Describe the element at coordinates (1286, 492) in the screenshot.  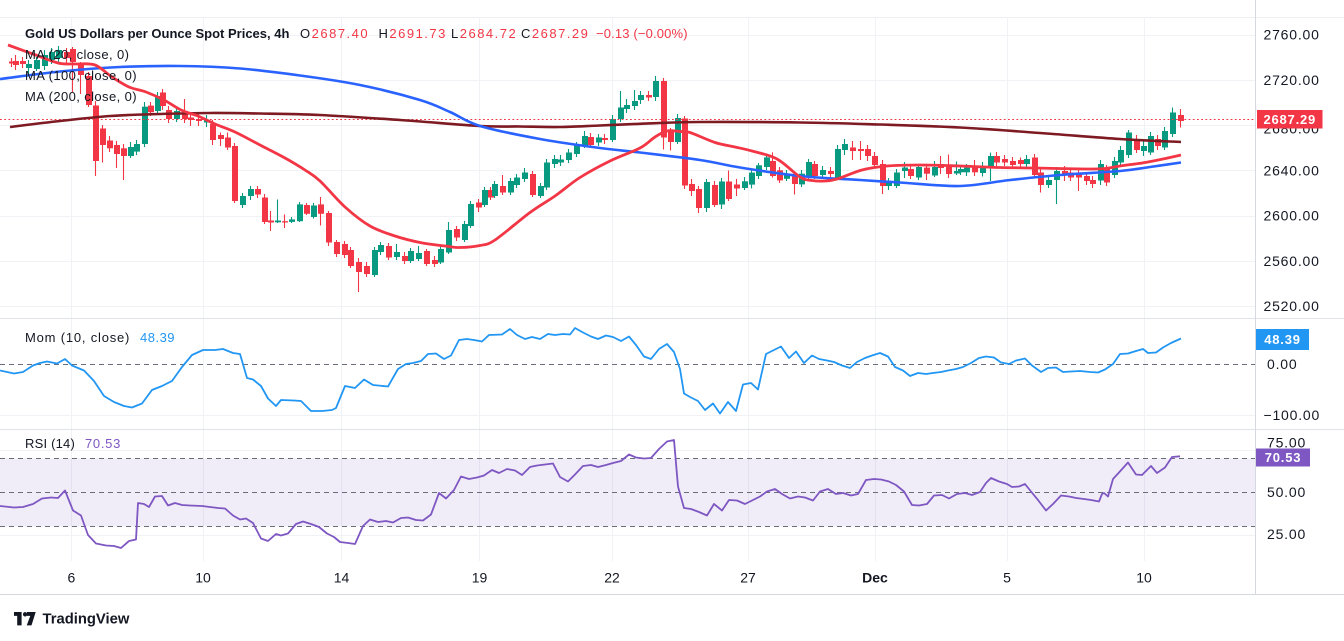
I see `svg-text: 50.00` at that location.